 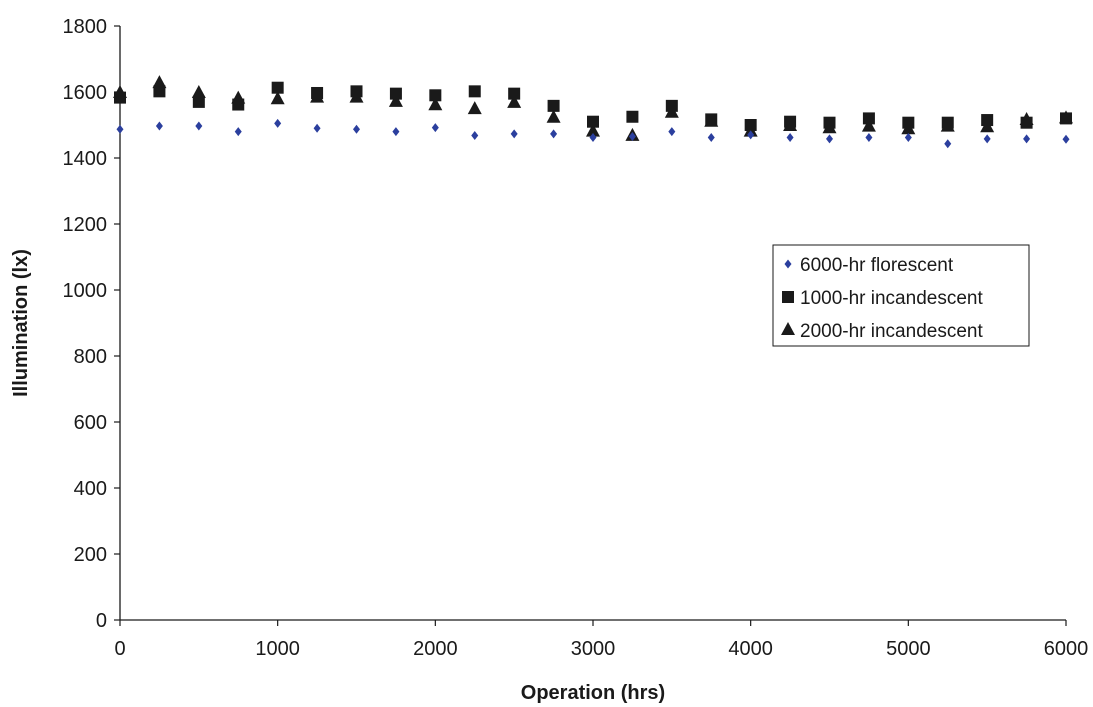 I want to click on legend-box, so click(x=901, y=295).